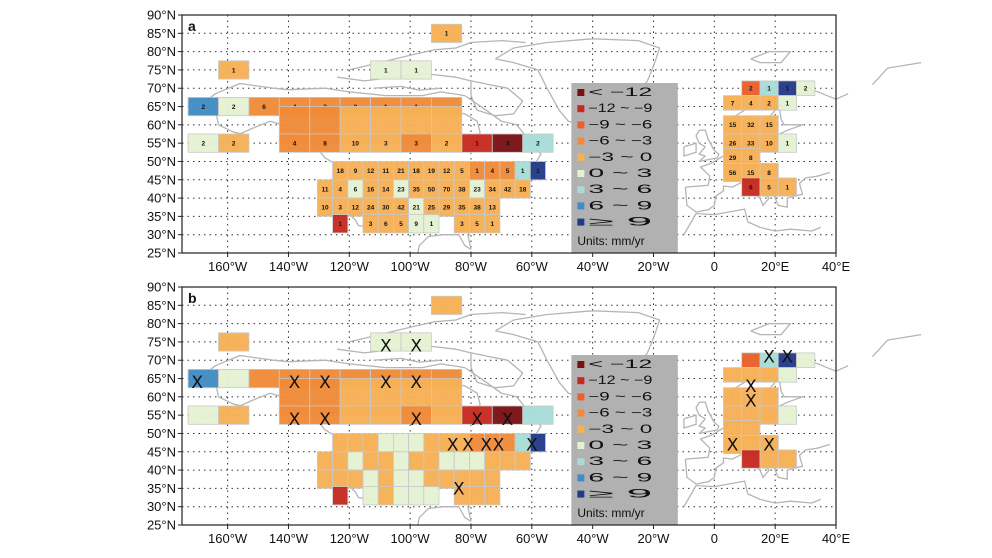 This screenshot has height=558, width=992. What do you see at coordinates (161, 470) in the screenshot?
I see `lat-tick-label: 40°N` at bounding box center [161, 470].